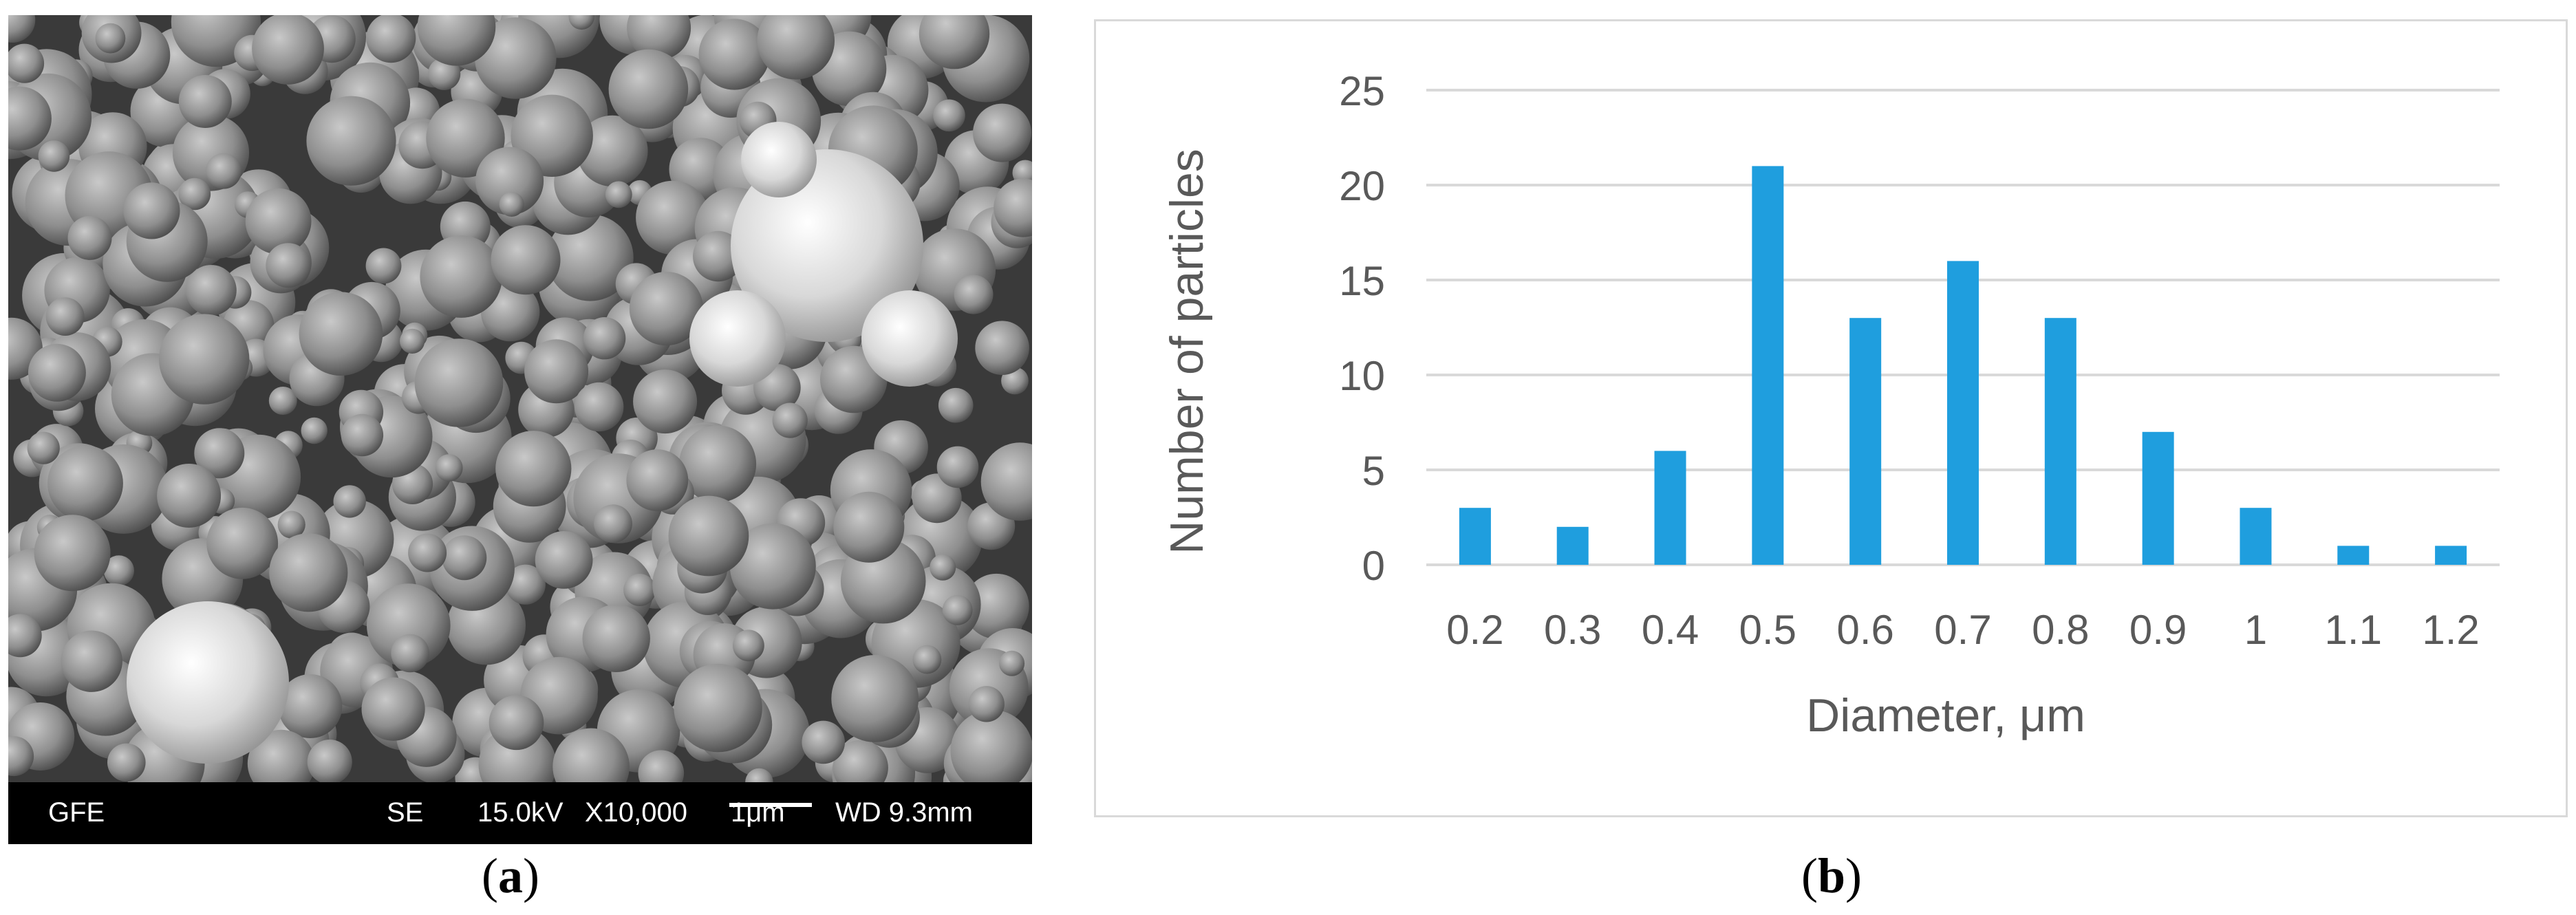  I want to click on sem-scale-label: 1μm, so click(758, 813).